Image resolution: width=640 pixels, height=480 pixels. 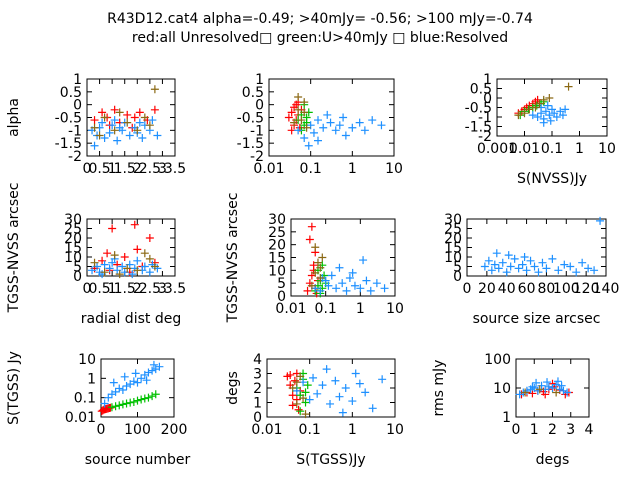 What do you see at coordinates (14, 117) in the screenshot?
I see `y-axis-label: alpha` at bounding box center [14, 117].